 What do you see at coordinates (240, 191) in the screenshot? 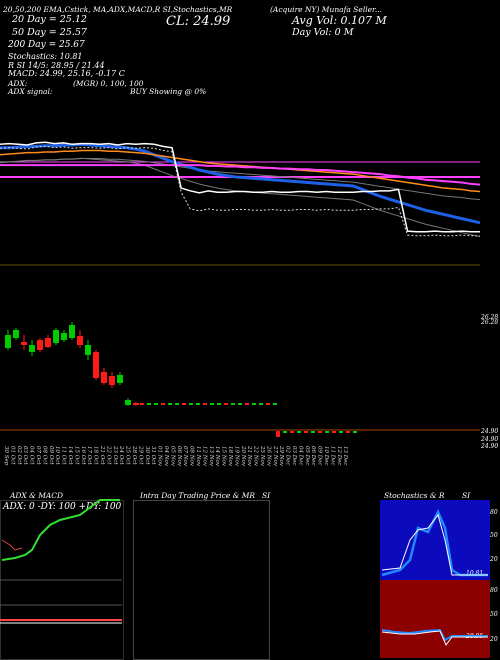
I see `dotted-price-line` at bounding box center [240, 191].